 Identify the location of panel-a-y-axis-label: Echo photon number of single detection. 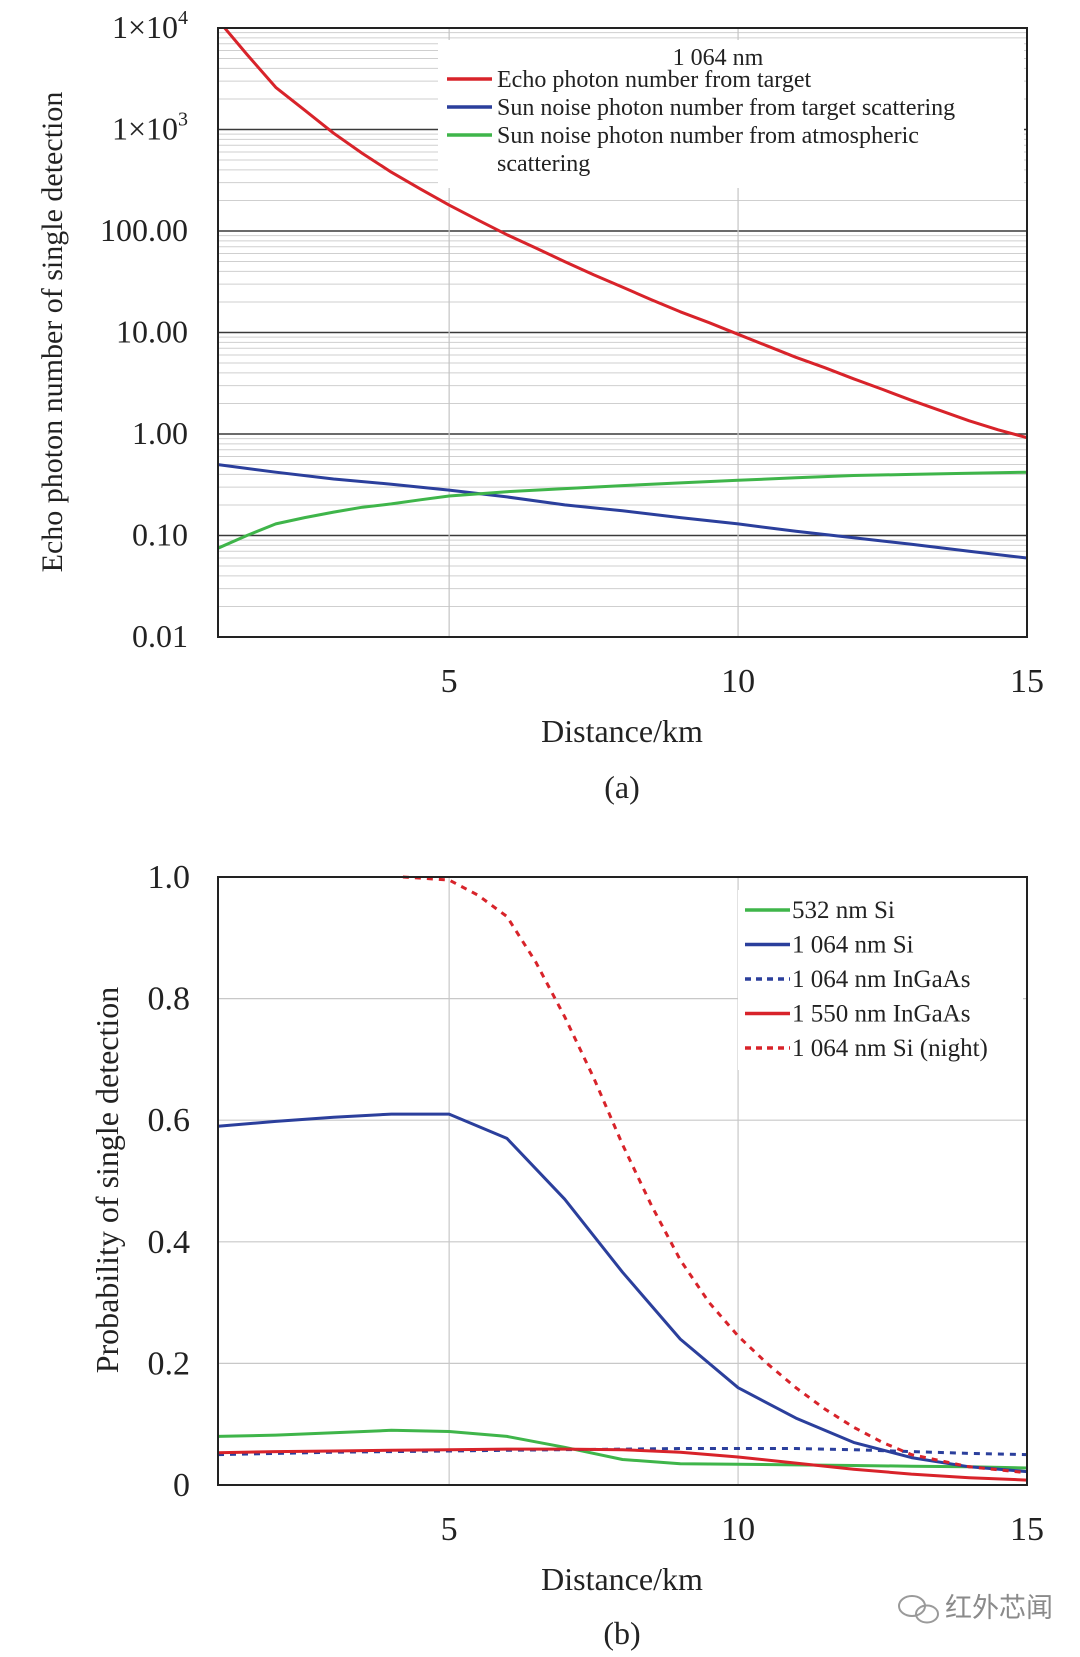
(52, 332).